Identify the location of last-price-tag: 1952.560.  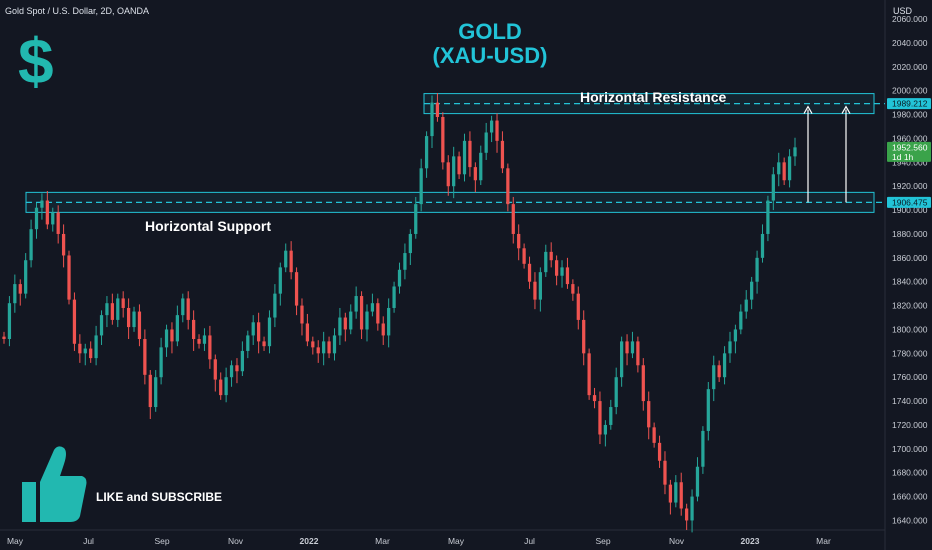
(910, 147).